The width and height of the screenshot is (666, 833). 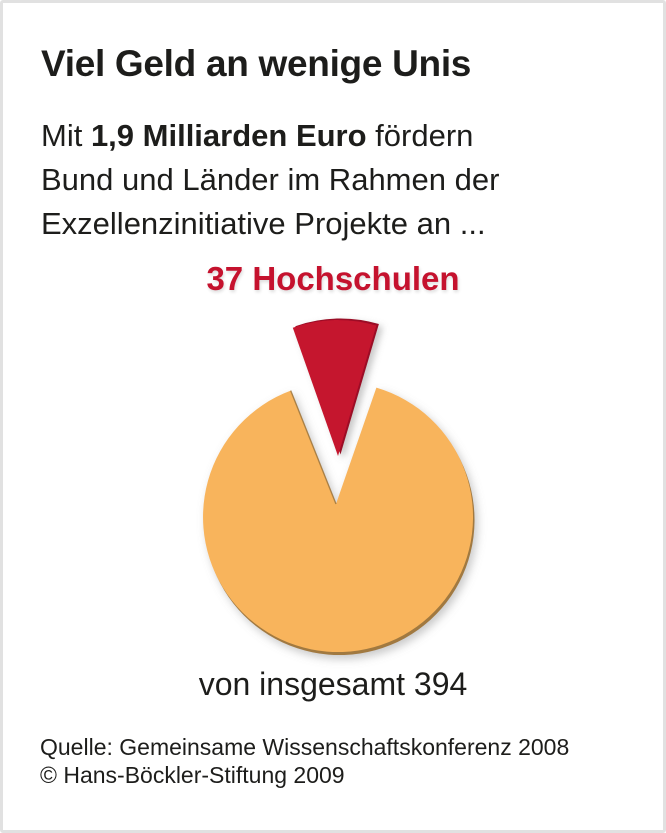 What do you see at coordinates (66, 135) in the screenshot?
I see `intro-line1-pre: Mit` at bounding box center [66, 135].